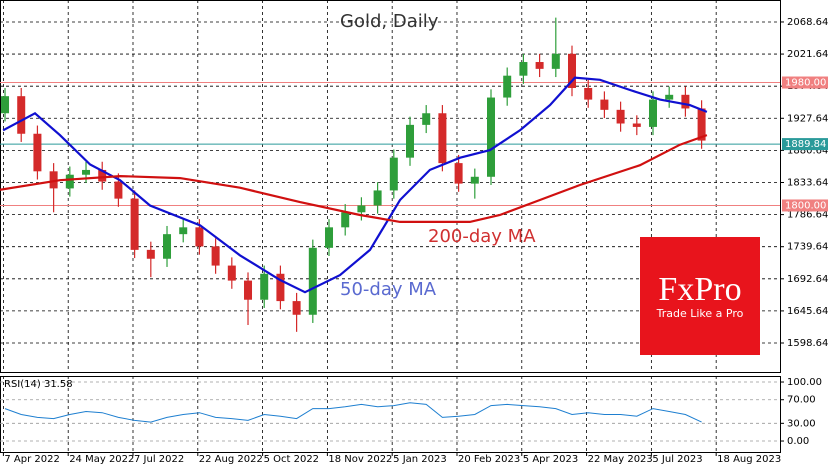 The image size is (835, 470). Describe the element at coordinates (360, 459) in the screenshot. I see `x-tick-label: 18 Nov 2022` at that location.